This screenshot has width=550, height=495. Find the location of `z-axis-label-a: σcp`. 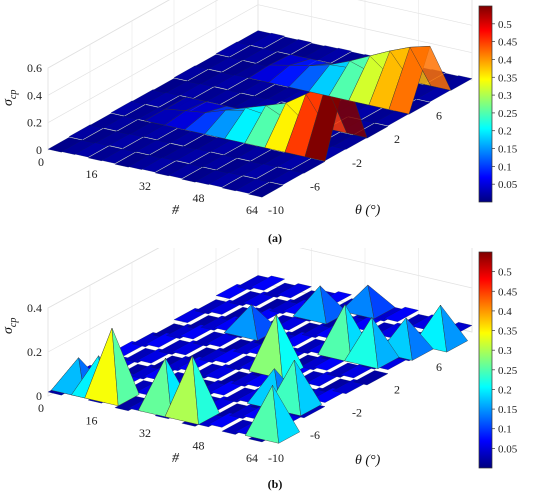

z-axis-label-a: σcp is located at coordinates (10, 98).